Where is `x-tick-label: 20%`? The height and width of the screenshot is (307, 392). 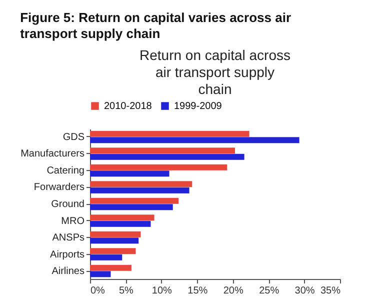 x-tick-label: 20% is located at coordinates (233, 291).